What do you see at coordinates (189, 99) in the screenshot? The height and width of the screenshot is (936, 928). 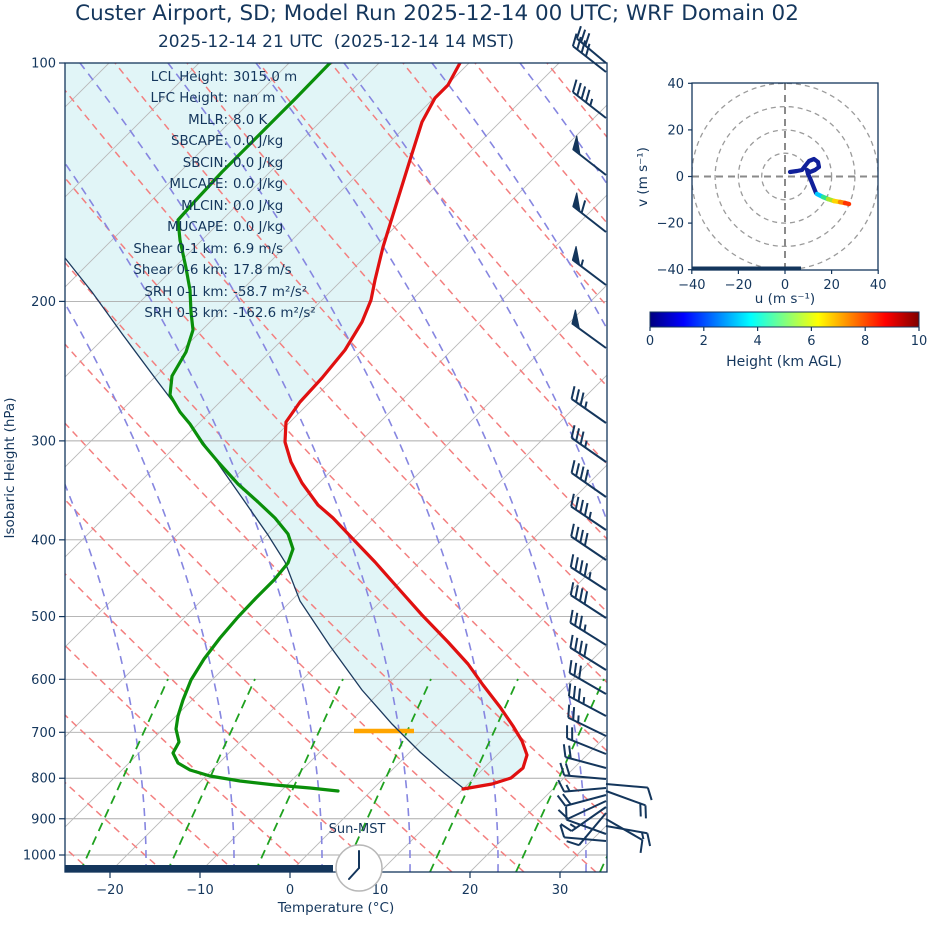 I see `stat-label: LFC Height:` at bounding box center [189, 99].